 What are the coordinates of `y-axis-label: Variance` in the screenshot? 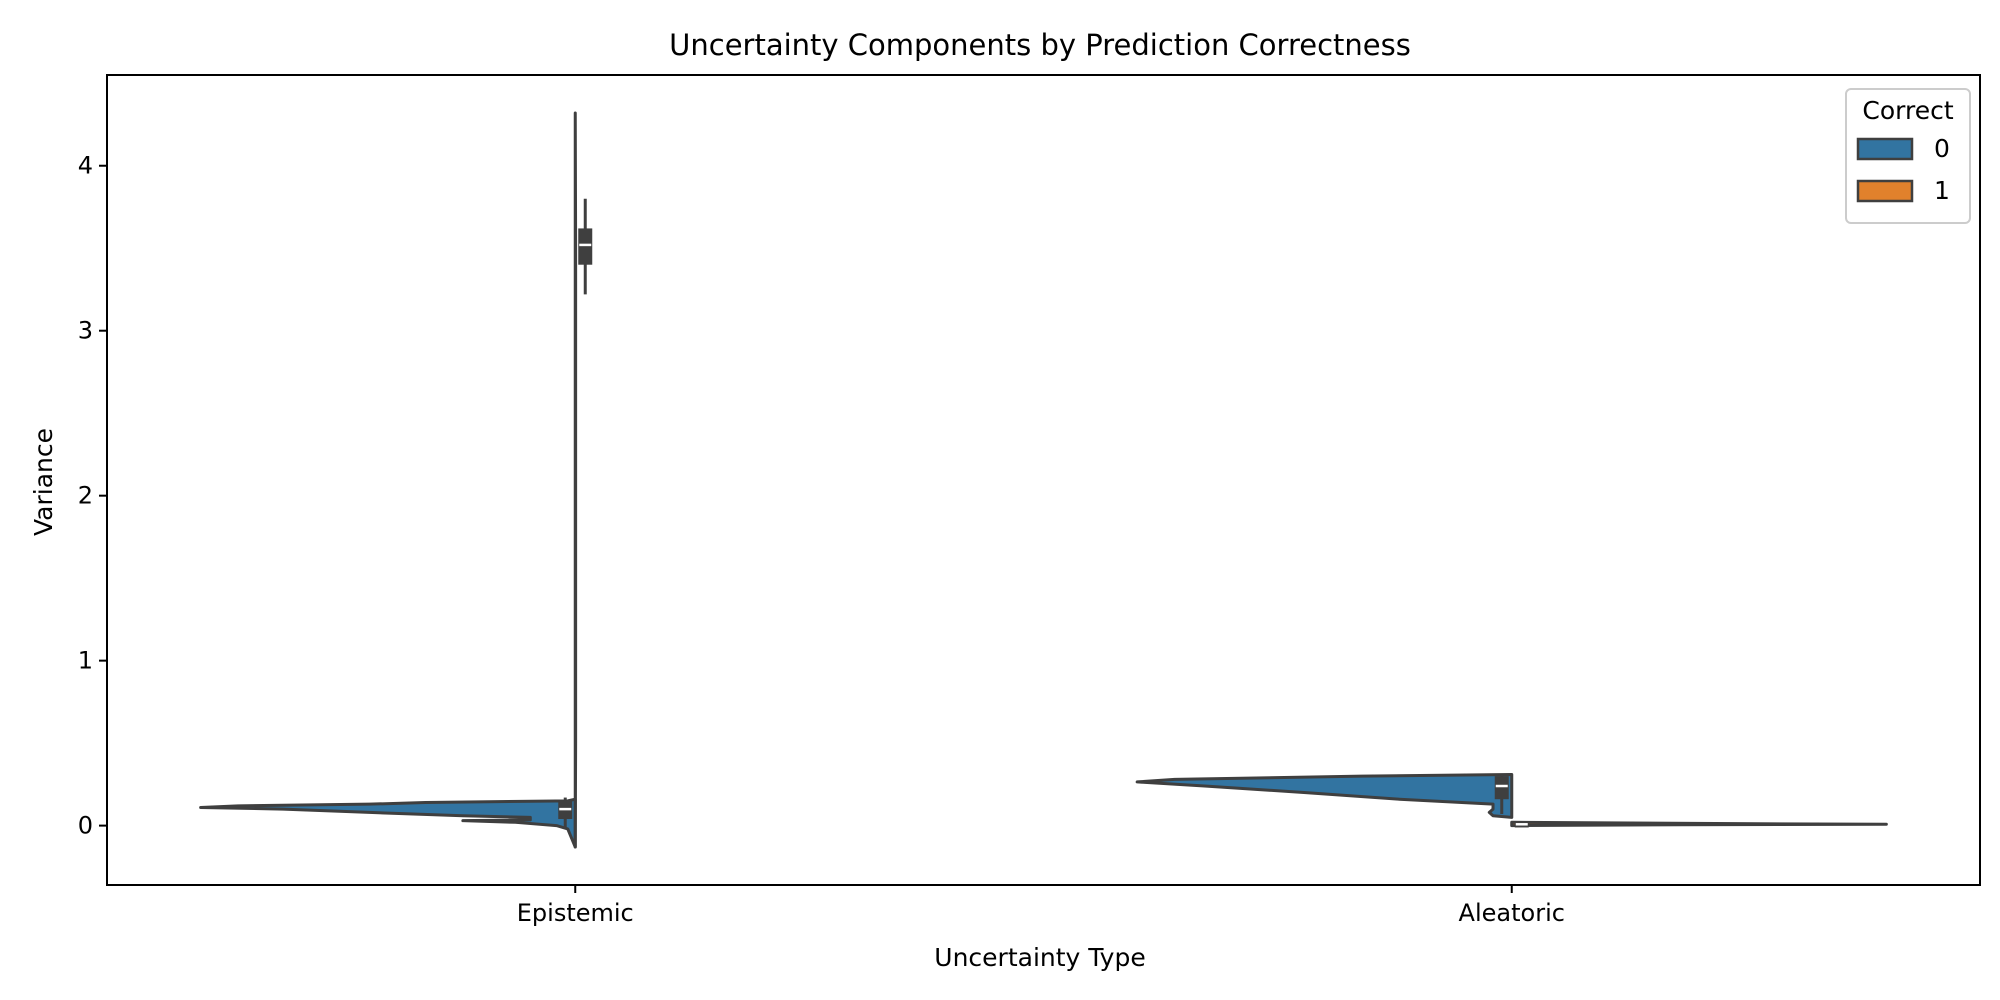 It's located at (43, 482).